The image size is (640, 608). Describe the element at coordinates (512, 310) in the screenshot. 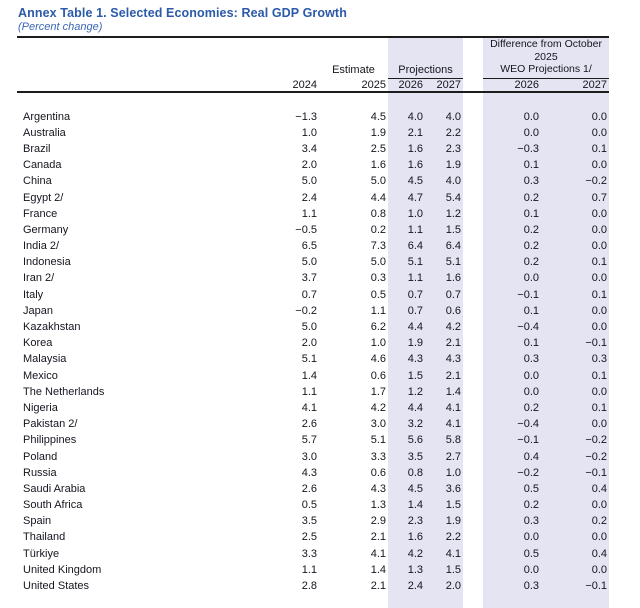

I see `value-2026-difference: 0.1` at that location.